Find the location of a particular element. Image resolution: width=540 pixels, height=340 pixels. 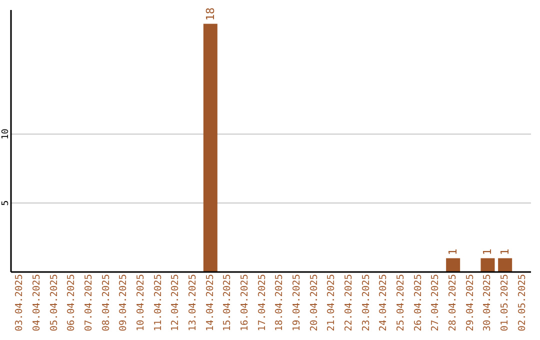

x-tick-label: 29.04.2025 is located at coordinates (470, 303).